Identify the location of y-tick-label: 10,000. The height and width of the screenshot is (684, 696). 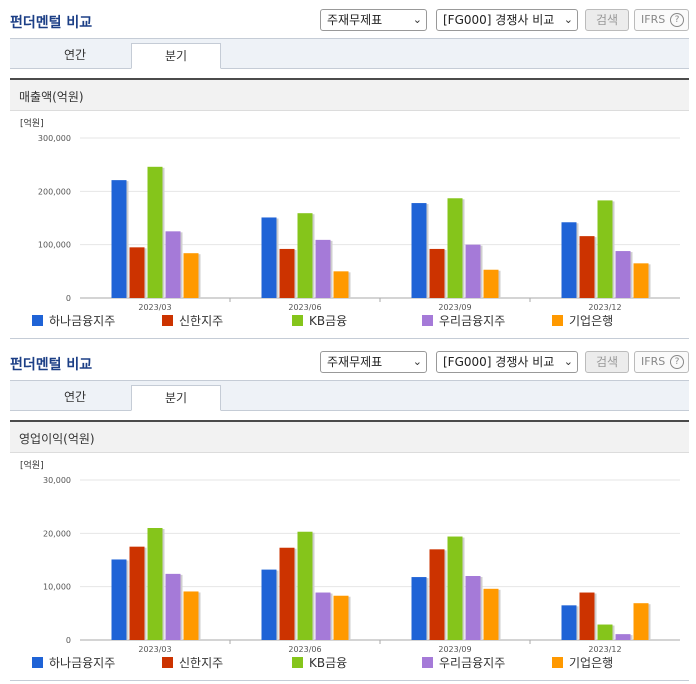
(57, 587).